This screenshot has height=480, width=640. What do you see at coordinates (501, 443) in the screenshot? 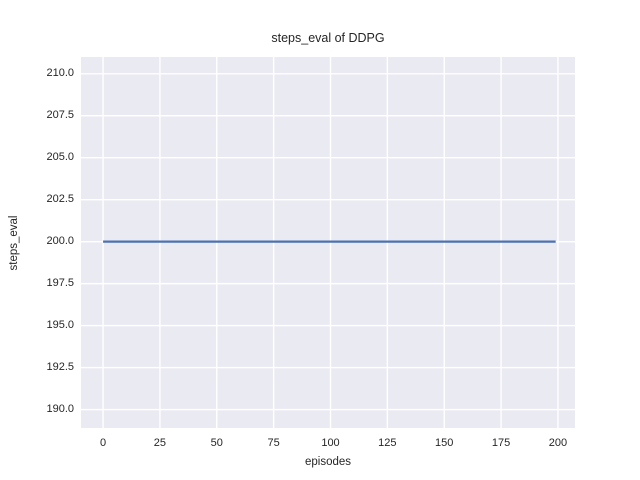
I see `x-tick-label: 175` at bounding box center [501, 443].